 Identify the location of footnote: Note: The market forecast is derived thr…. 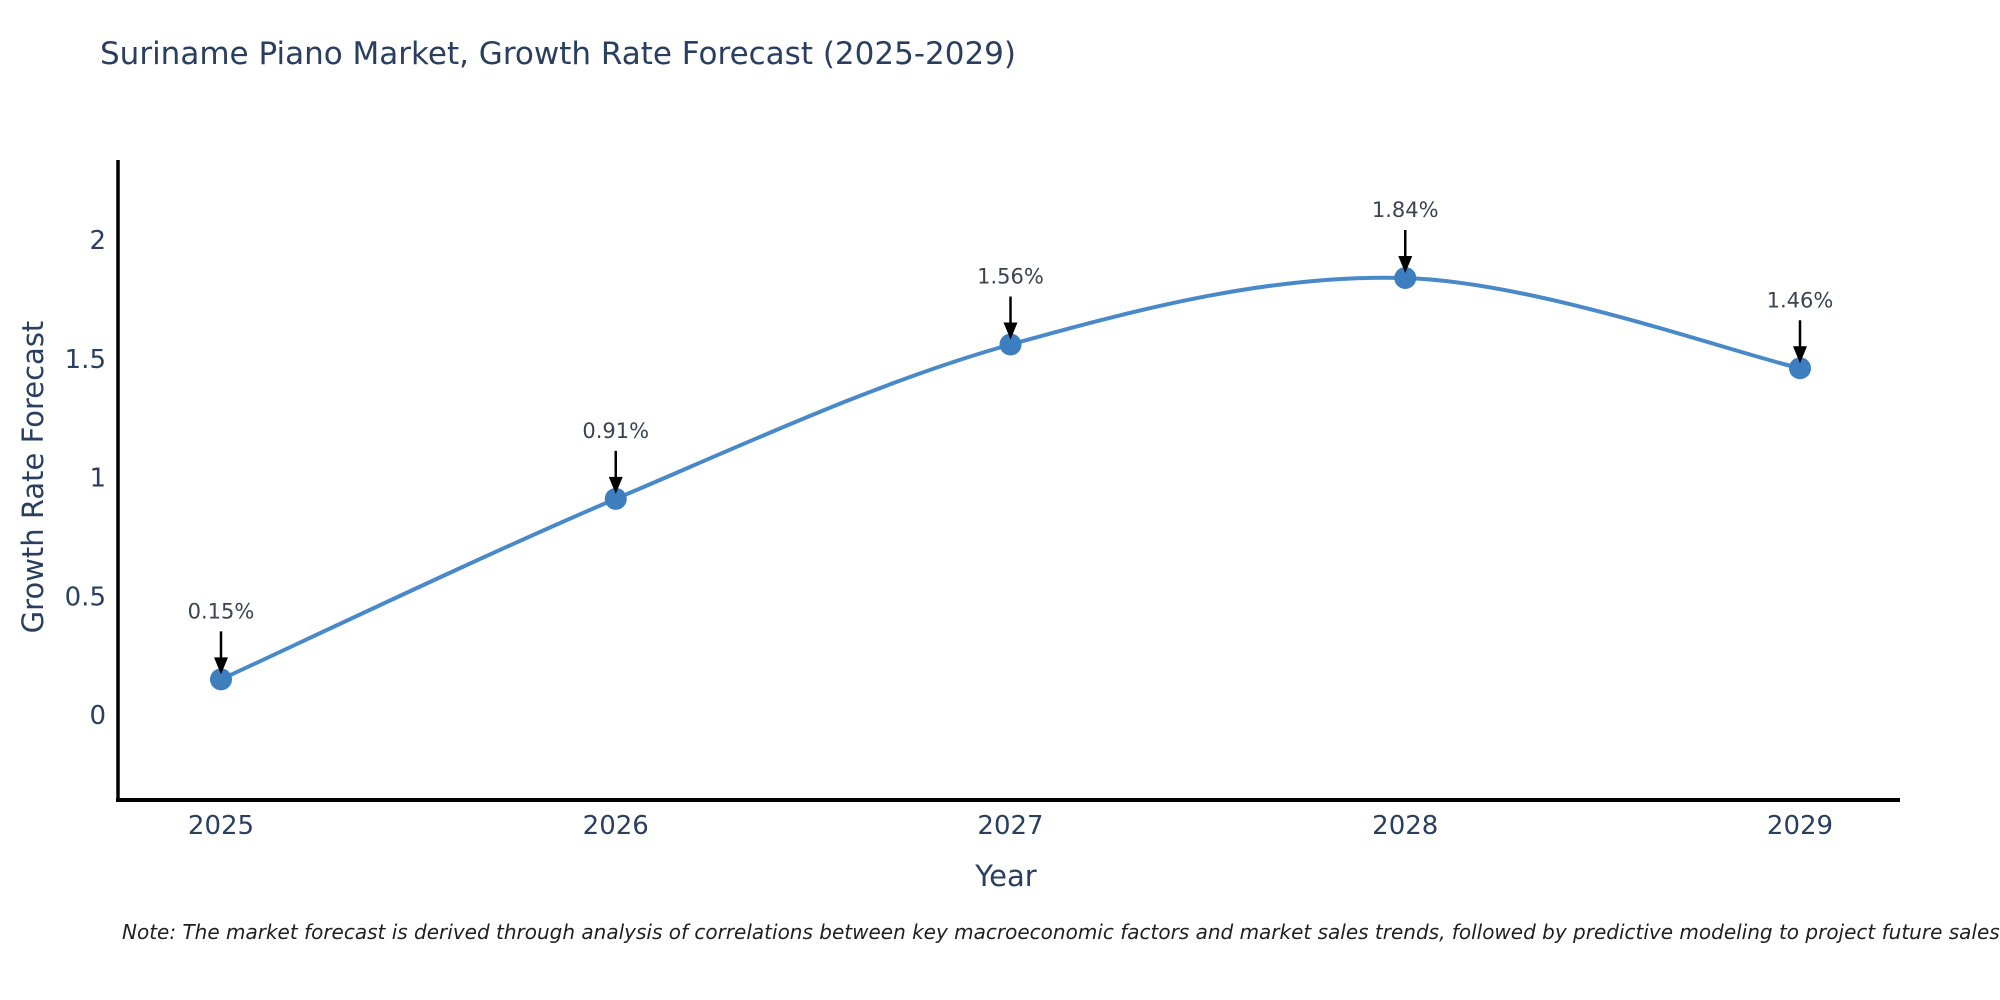
(1061, 932).